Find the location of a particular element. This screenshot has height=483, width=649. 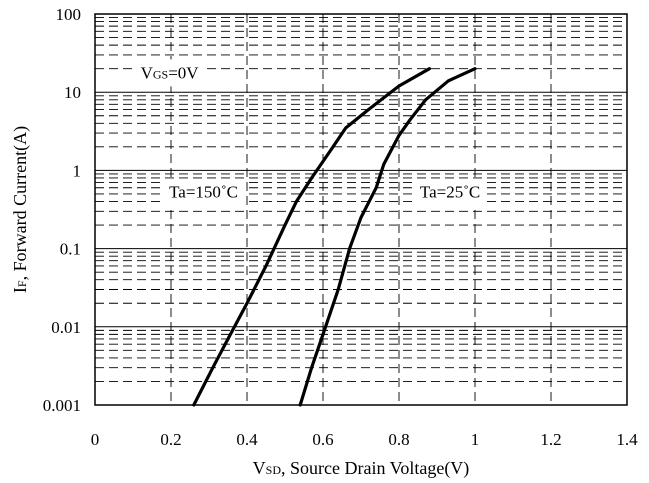

y-axis-label: IF, Forward Current(A) is located at coordinates (20, 209).